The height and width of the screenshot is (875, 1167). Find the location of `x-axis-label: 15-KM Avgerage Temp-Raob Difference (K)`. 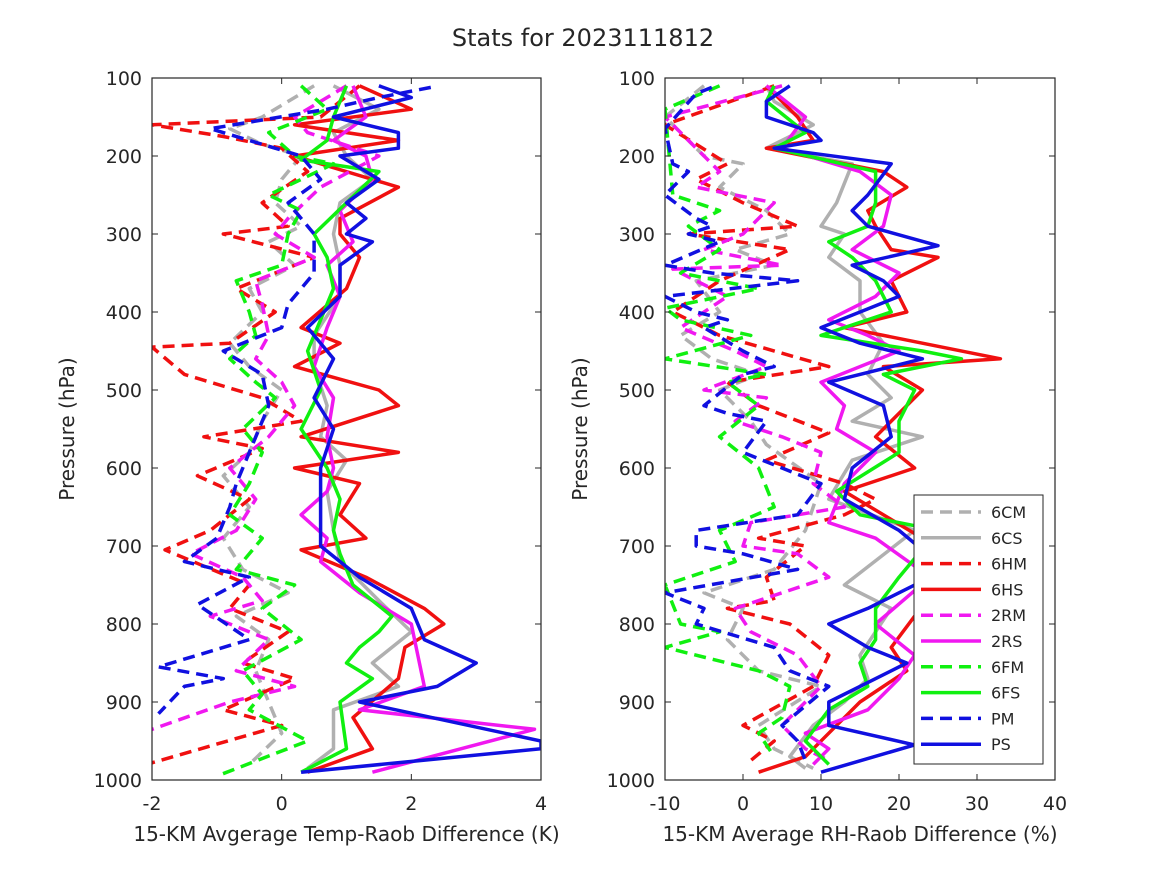

x-axis-label: 15-KM Avgerage Temp-Raob Difference (K) is located at coordinates (346, 834).